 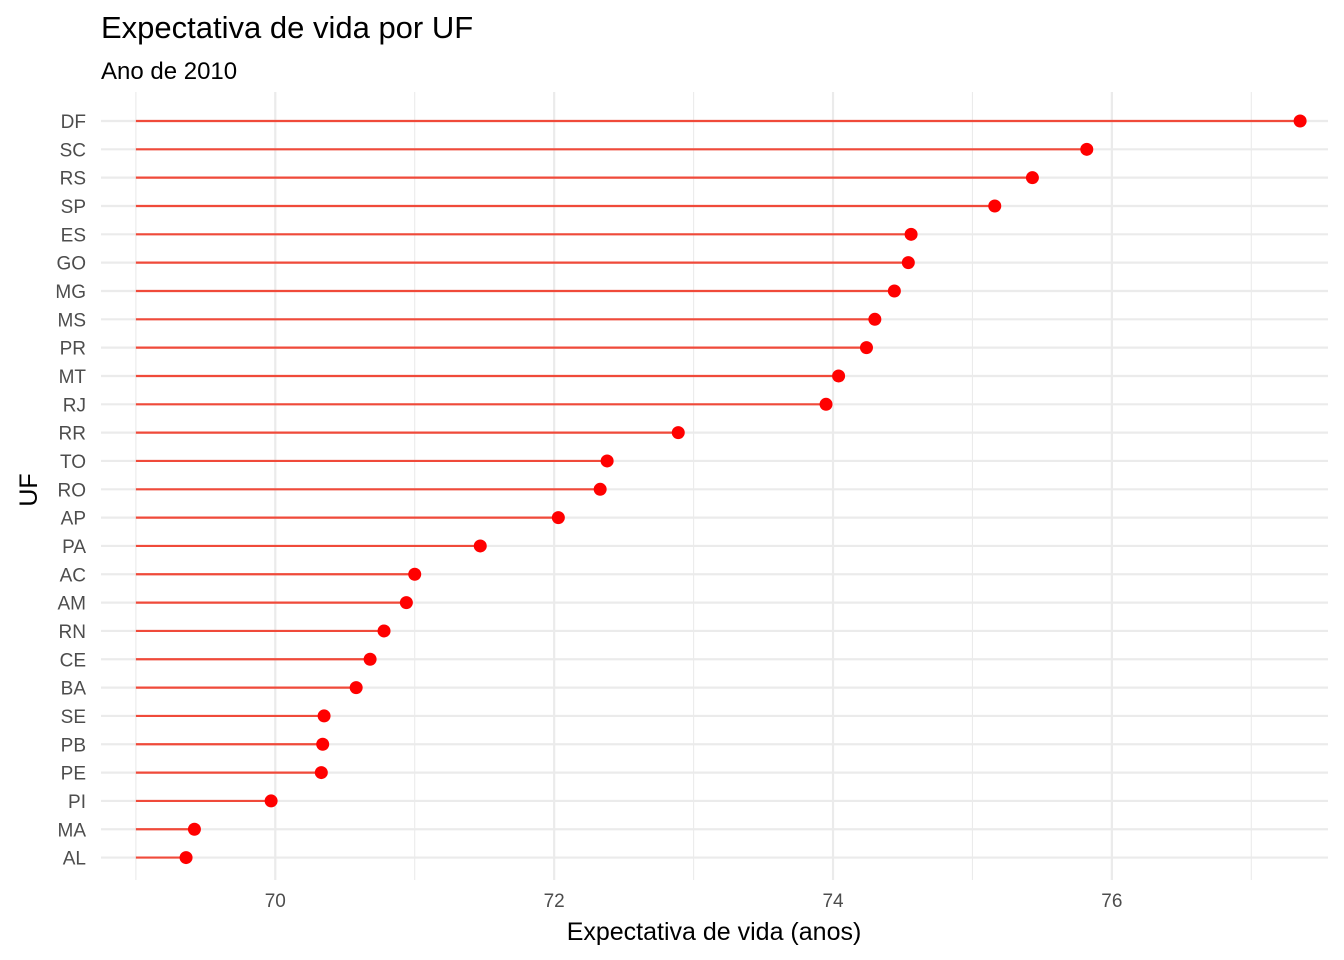 I want to click on y-tick-label: RO, so click(x=72, y=490).